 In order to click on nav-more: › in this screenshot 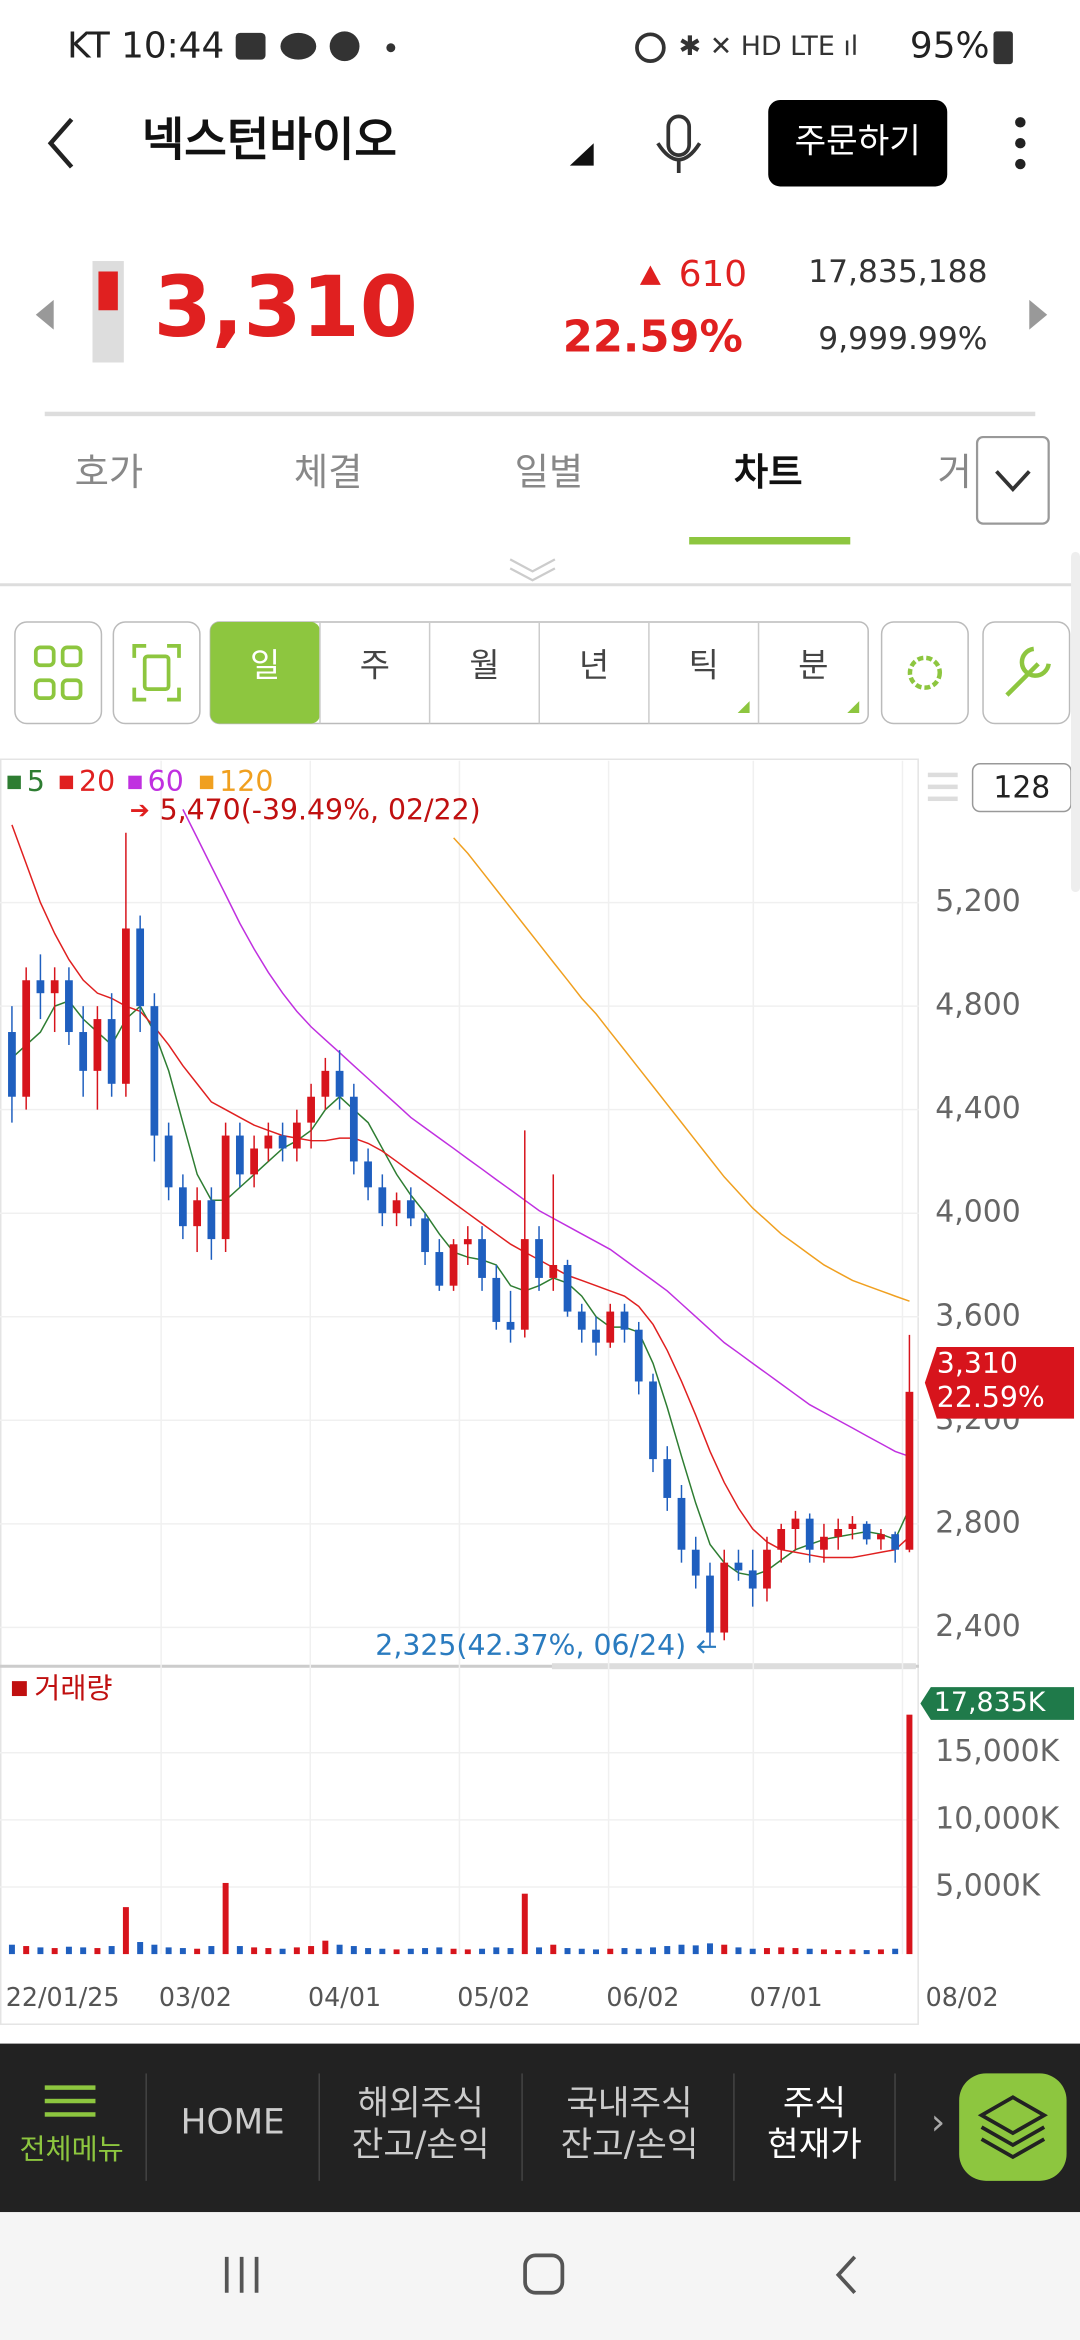, I will do `click(938, 2122)`.